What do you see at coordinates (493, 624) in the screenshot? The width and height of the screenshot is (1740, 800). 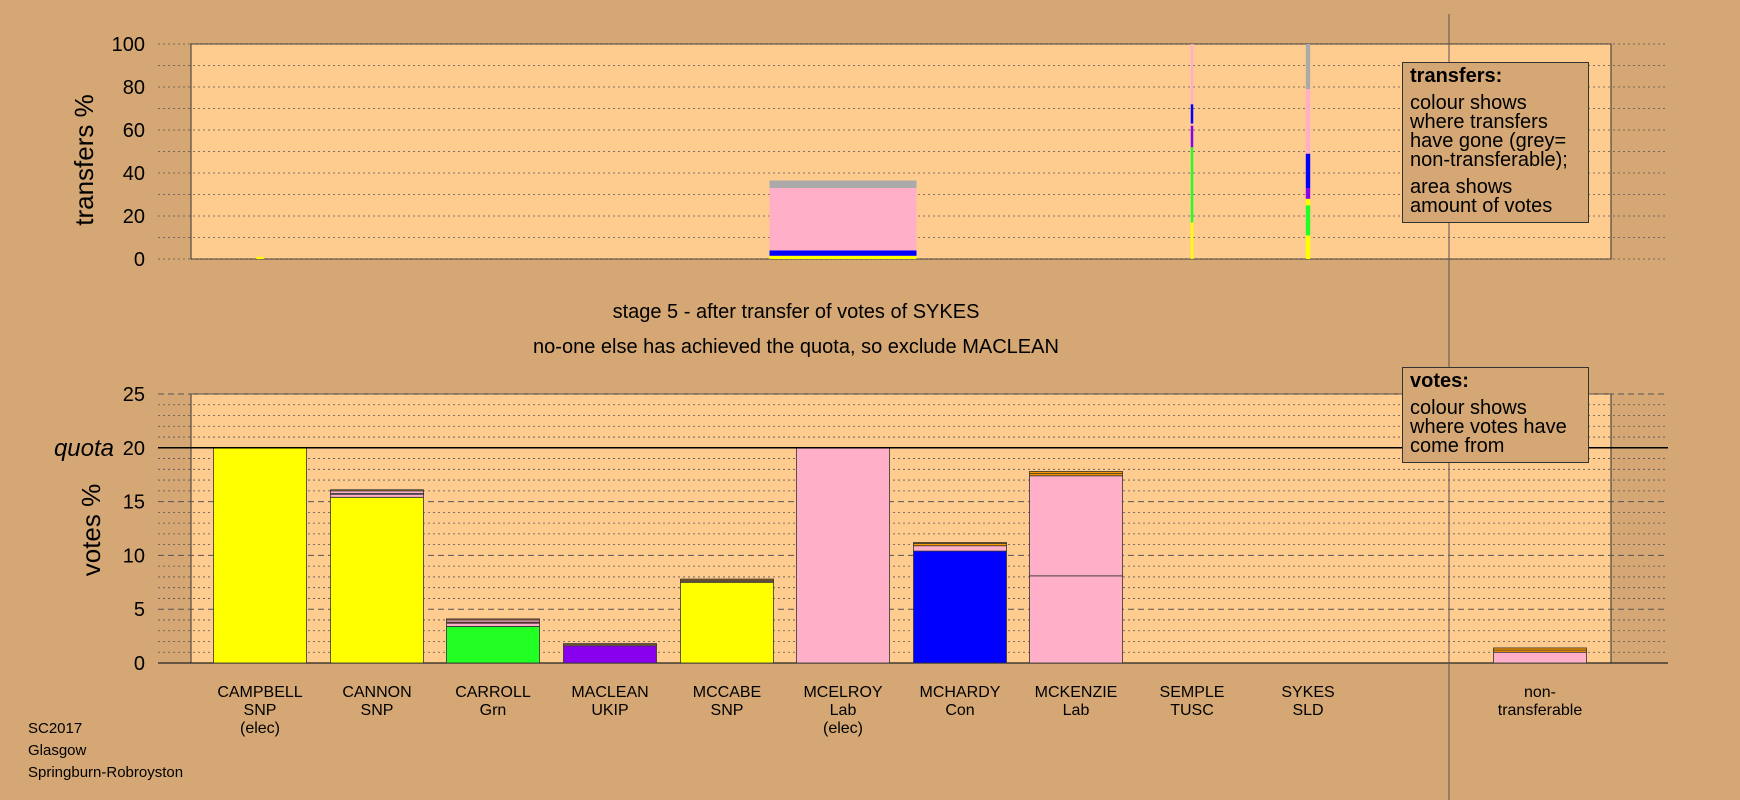 I see `vote-segment-carroll-lab` at bounding box center [493, 624].